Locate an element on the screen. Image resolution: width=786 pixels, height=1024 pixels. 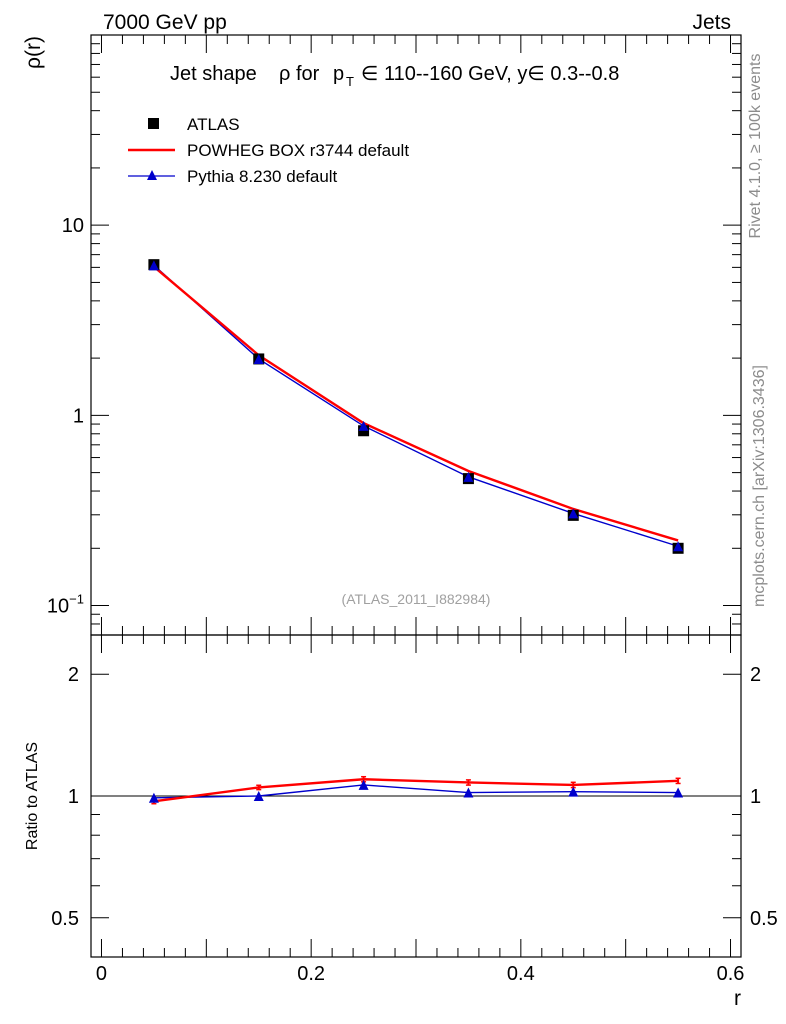
x-tick-label: 0 is located at coordinates (101, 974).